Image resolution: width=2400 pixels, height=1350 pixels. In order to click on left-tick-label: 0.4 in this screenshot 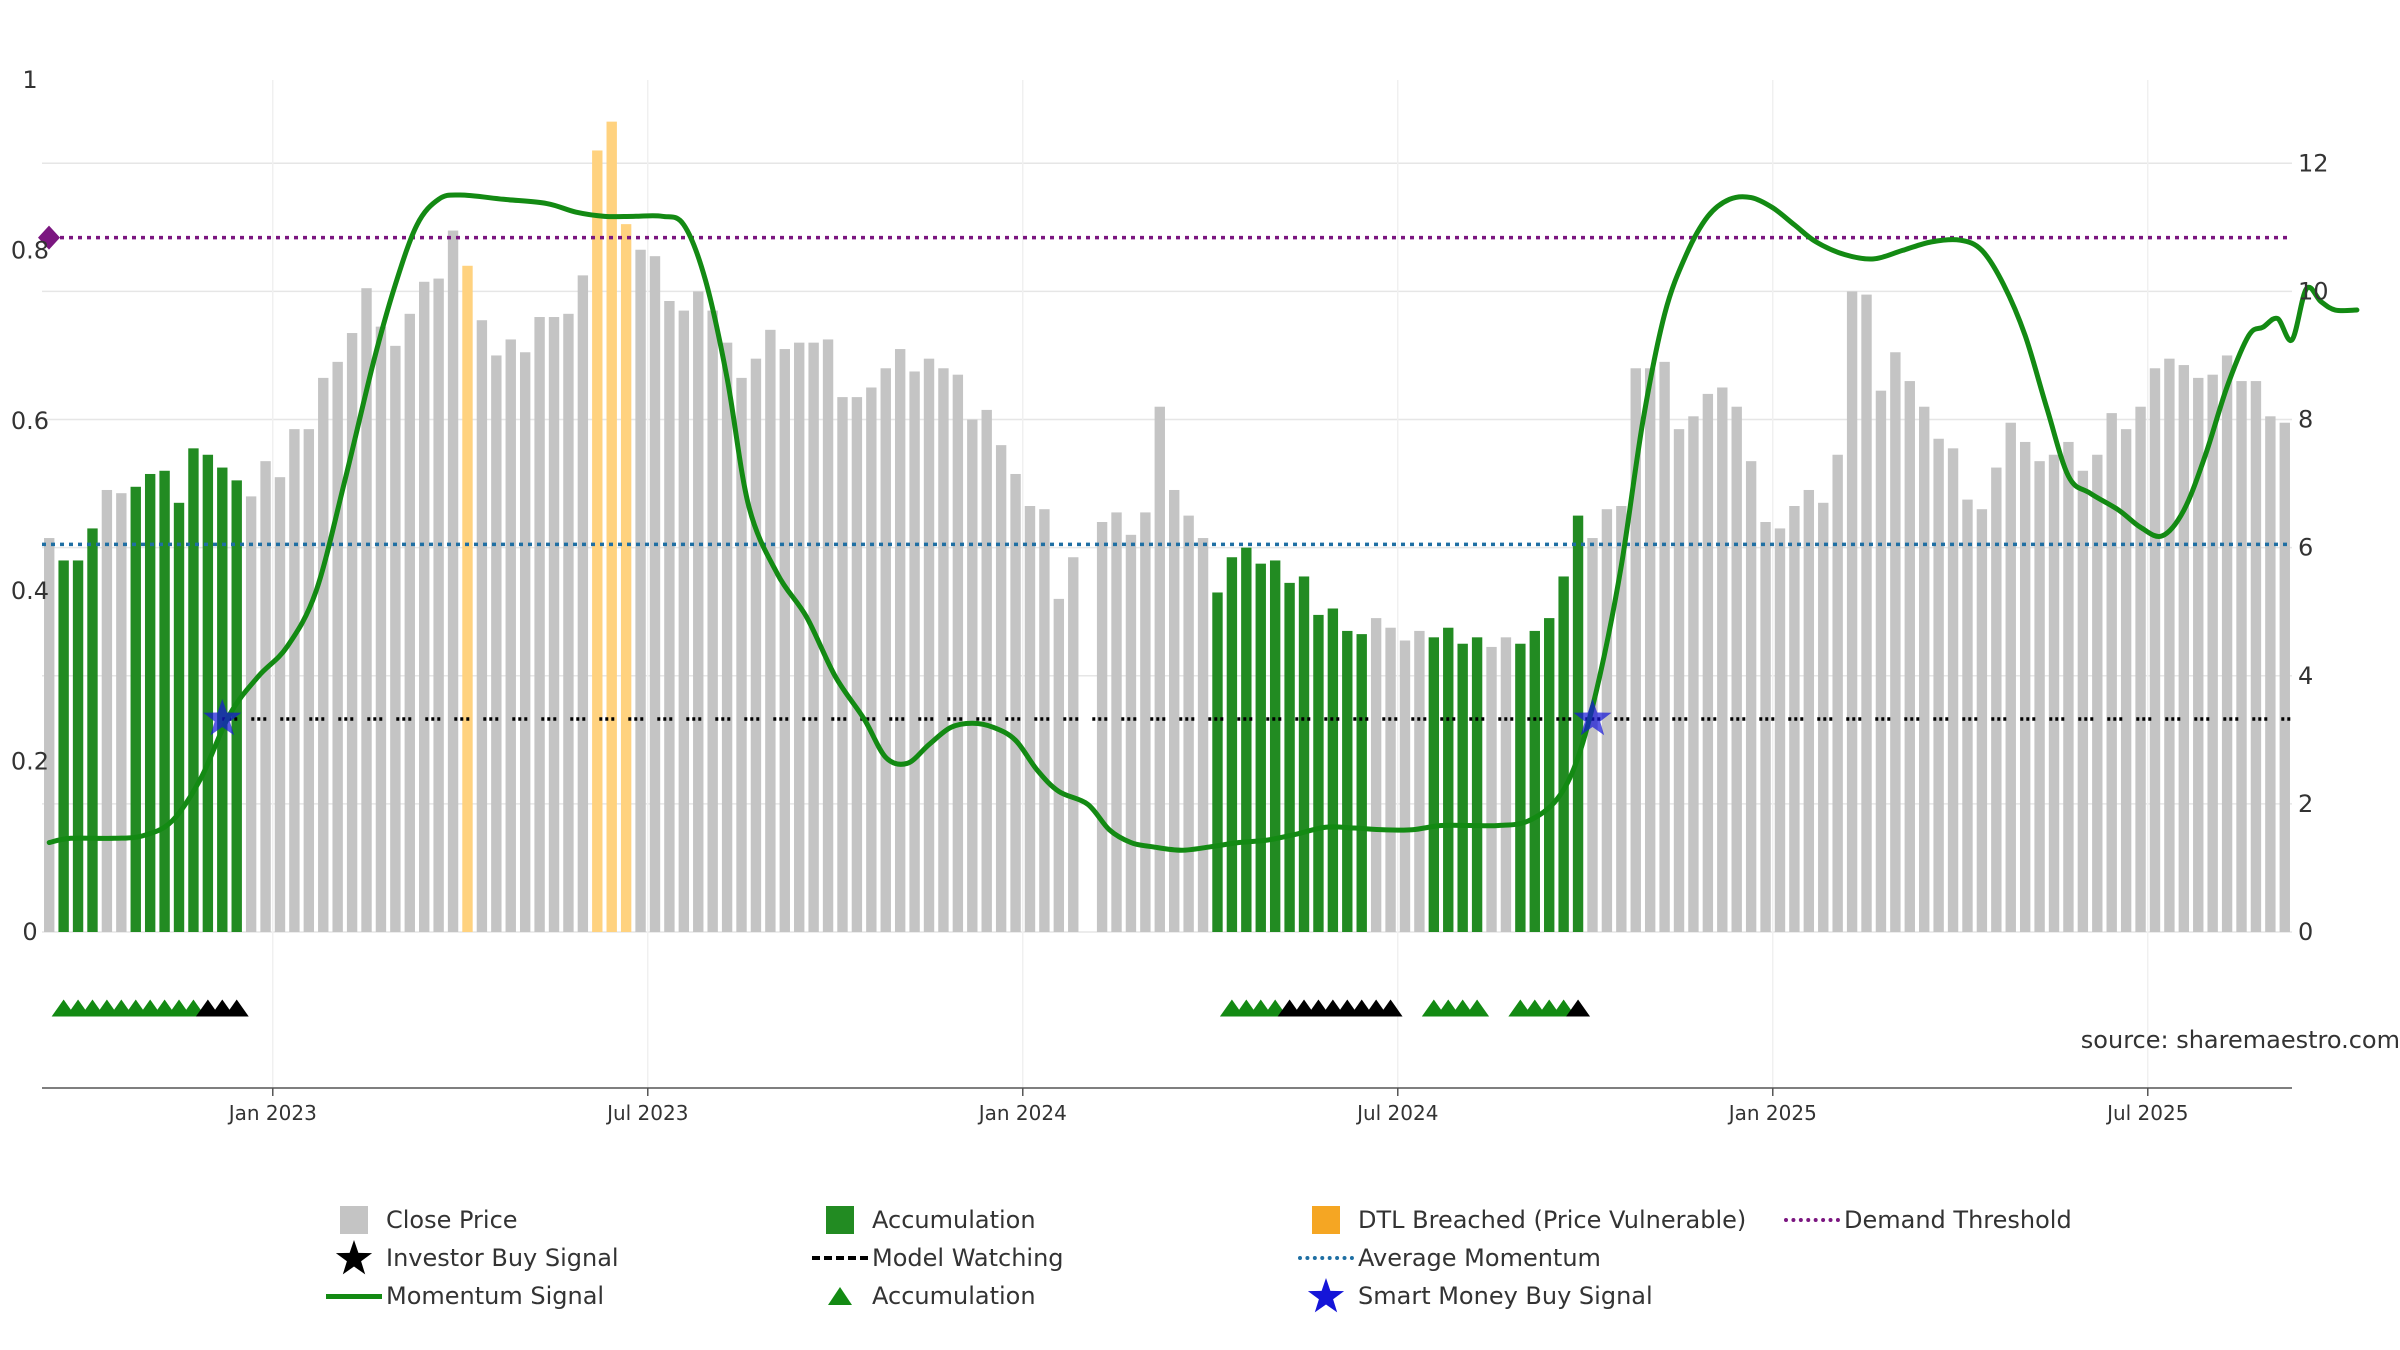, I will do `click(30, 591)`.